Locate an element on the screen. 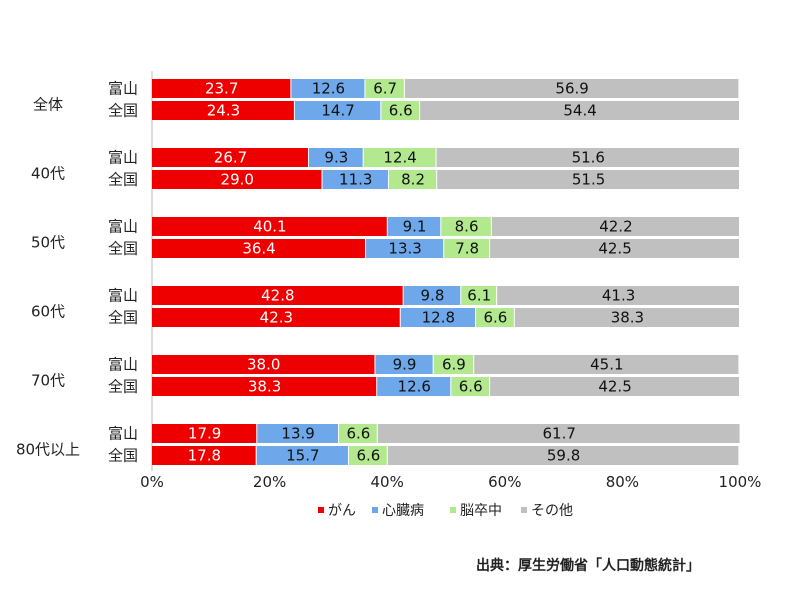 This screenshot has height=603, width=810. source-note: 出典：厚生労働省「人口動態統計」 is located at coordinates (588, 566).